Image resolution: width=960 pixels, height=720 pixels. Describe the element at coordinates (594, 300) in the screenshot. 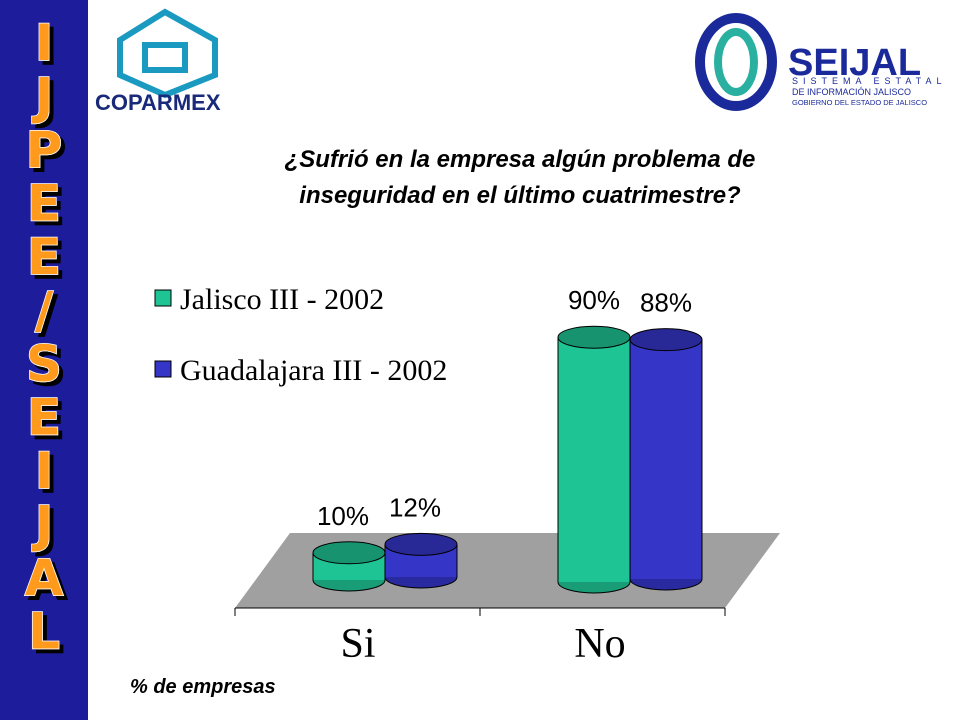

I see `value-label: 90%` at that location.